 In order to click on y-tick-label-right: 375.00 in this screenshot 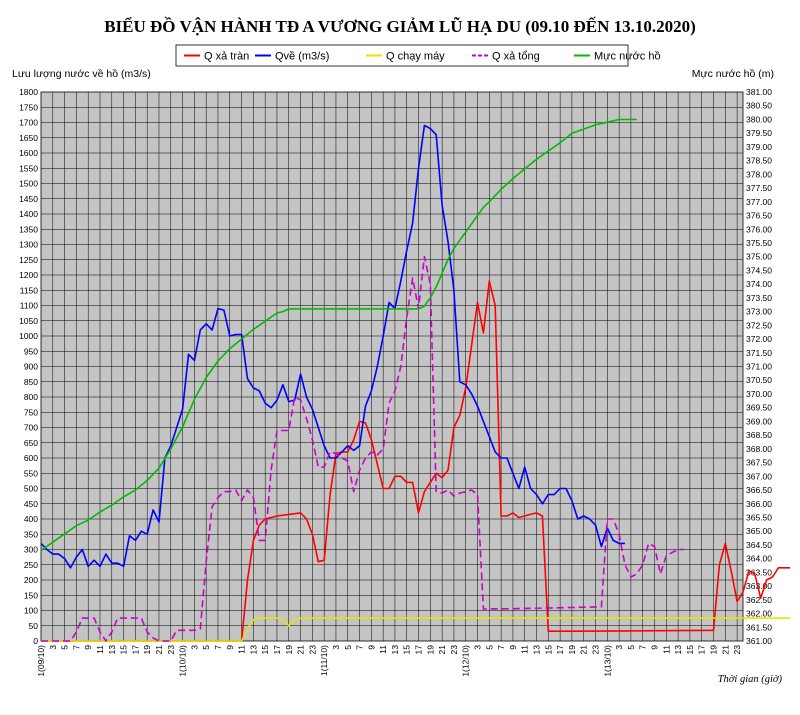, I will do `click(759, 257)`.